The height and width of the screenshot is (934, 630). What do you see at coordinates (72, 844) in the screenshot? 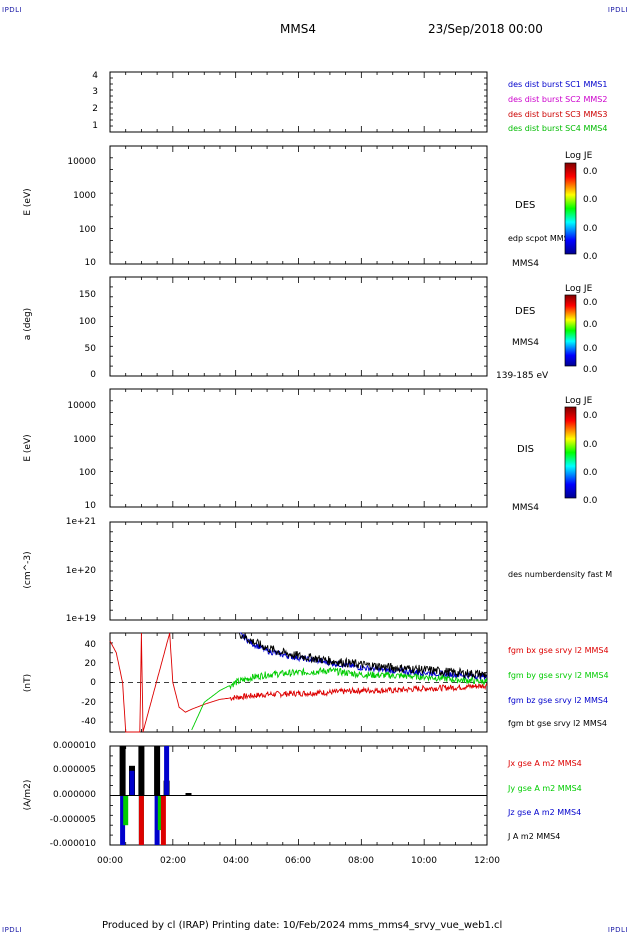
I see `panel7-tick-minus1e-5: -0.000010` at bounding box center [72, 844].